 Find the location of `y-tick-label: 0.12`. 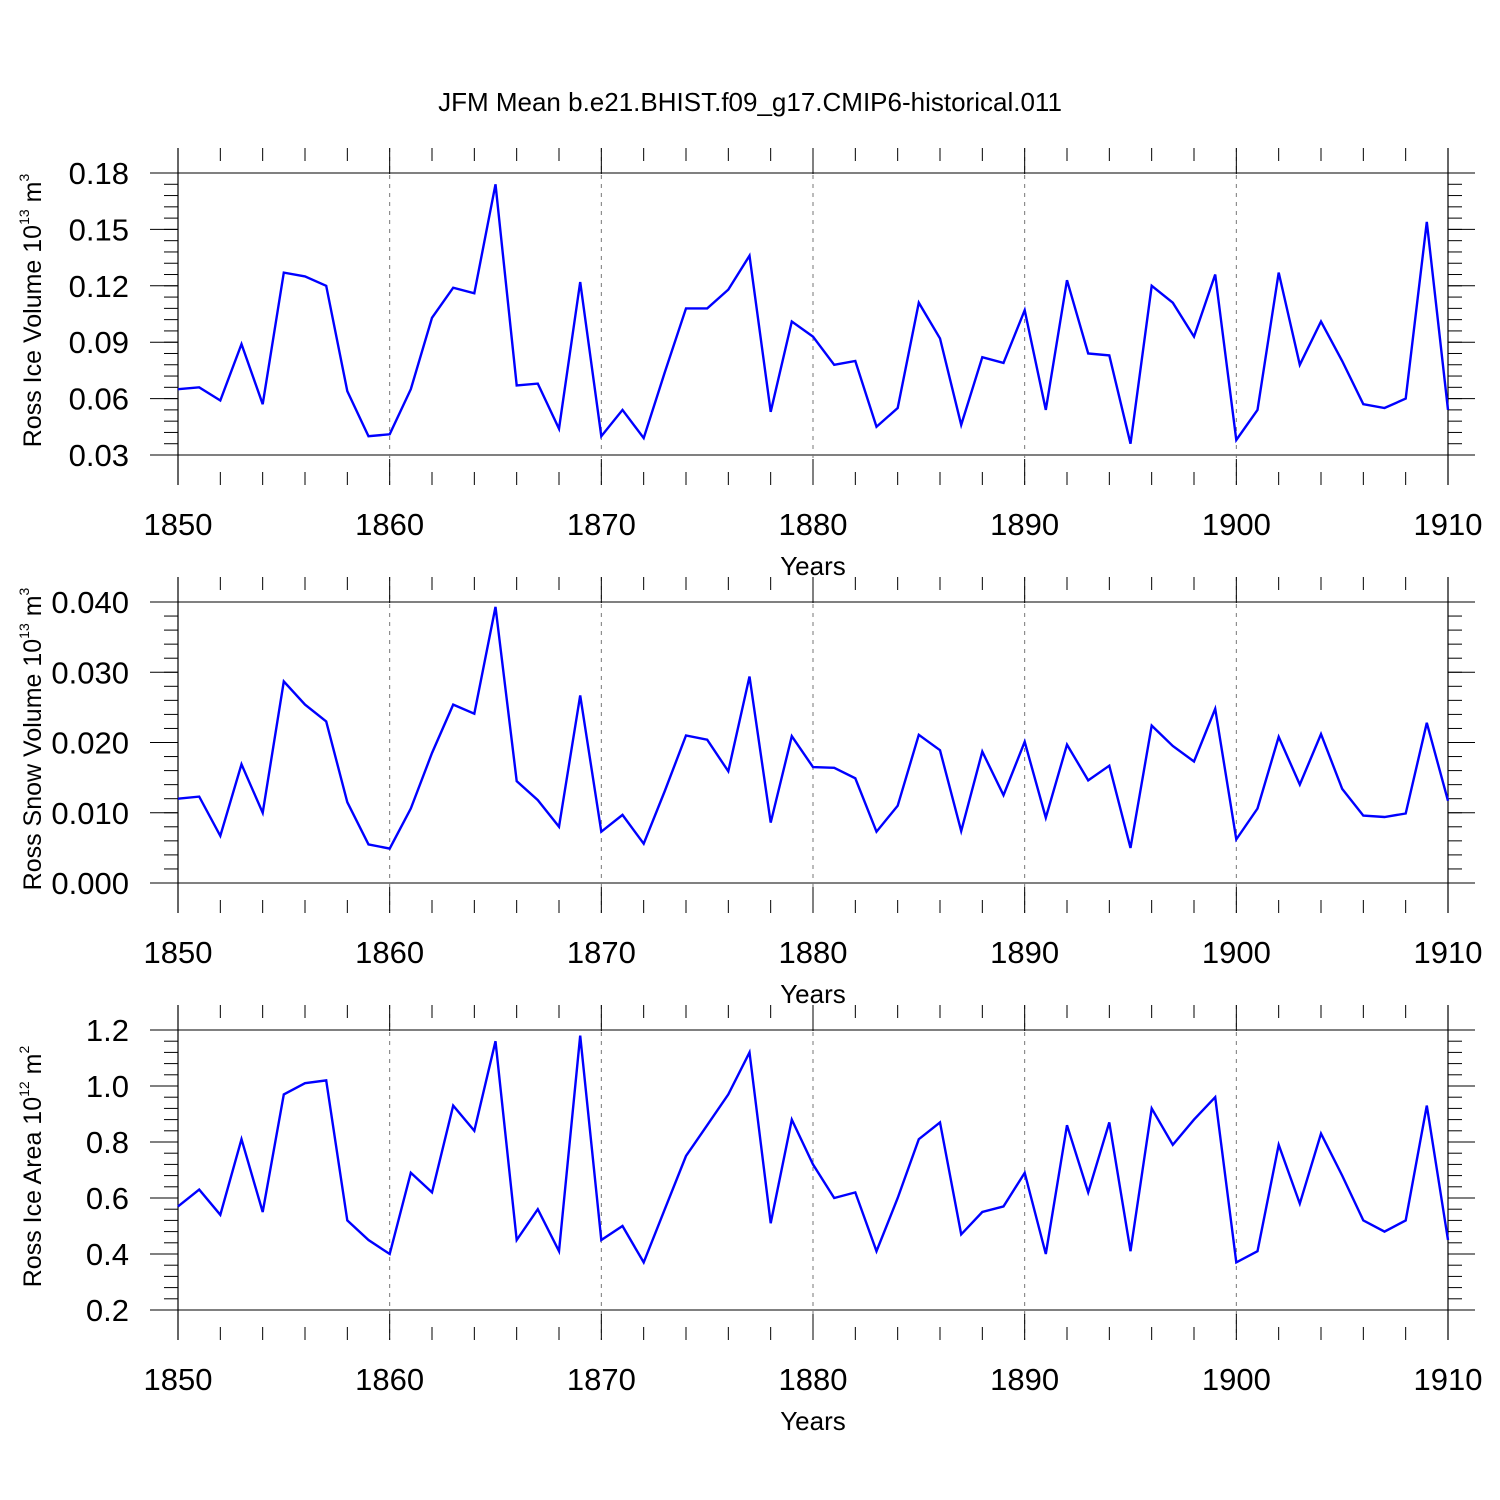

y-tick-label: 0.12 is located at coordinates (99, 286).